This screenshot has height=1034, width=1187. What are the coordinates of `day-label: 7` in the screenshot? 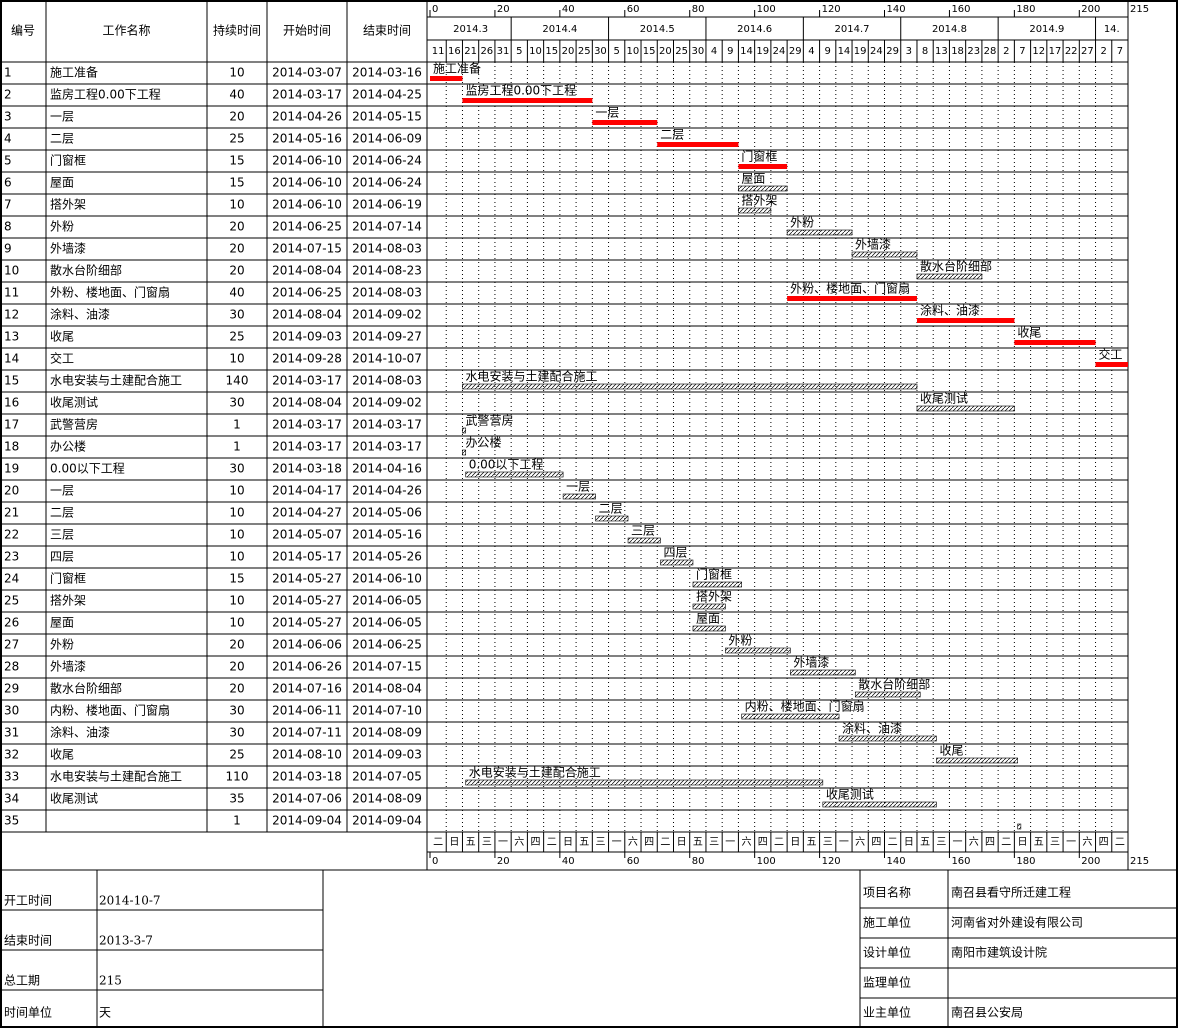 It's located at (1120, 51).